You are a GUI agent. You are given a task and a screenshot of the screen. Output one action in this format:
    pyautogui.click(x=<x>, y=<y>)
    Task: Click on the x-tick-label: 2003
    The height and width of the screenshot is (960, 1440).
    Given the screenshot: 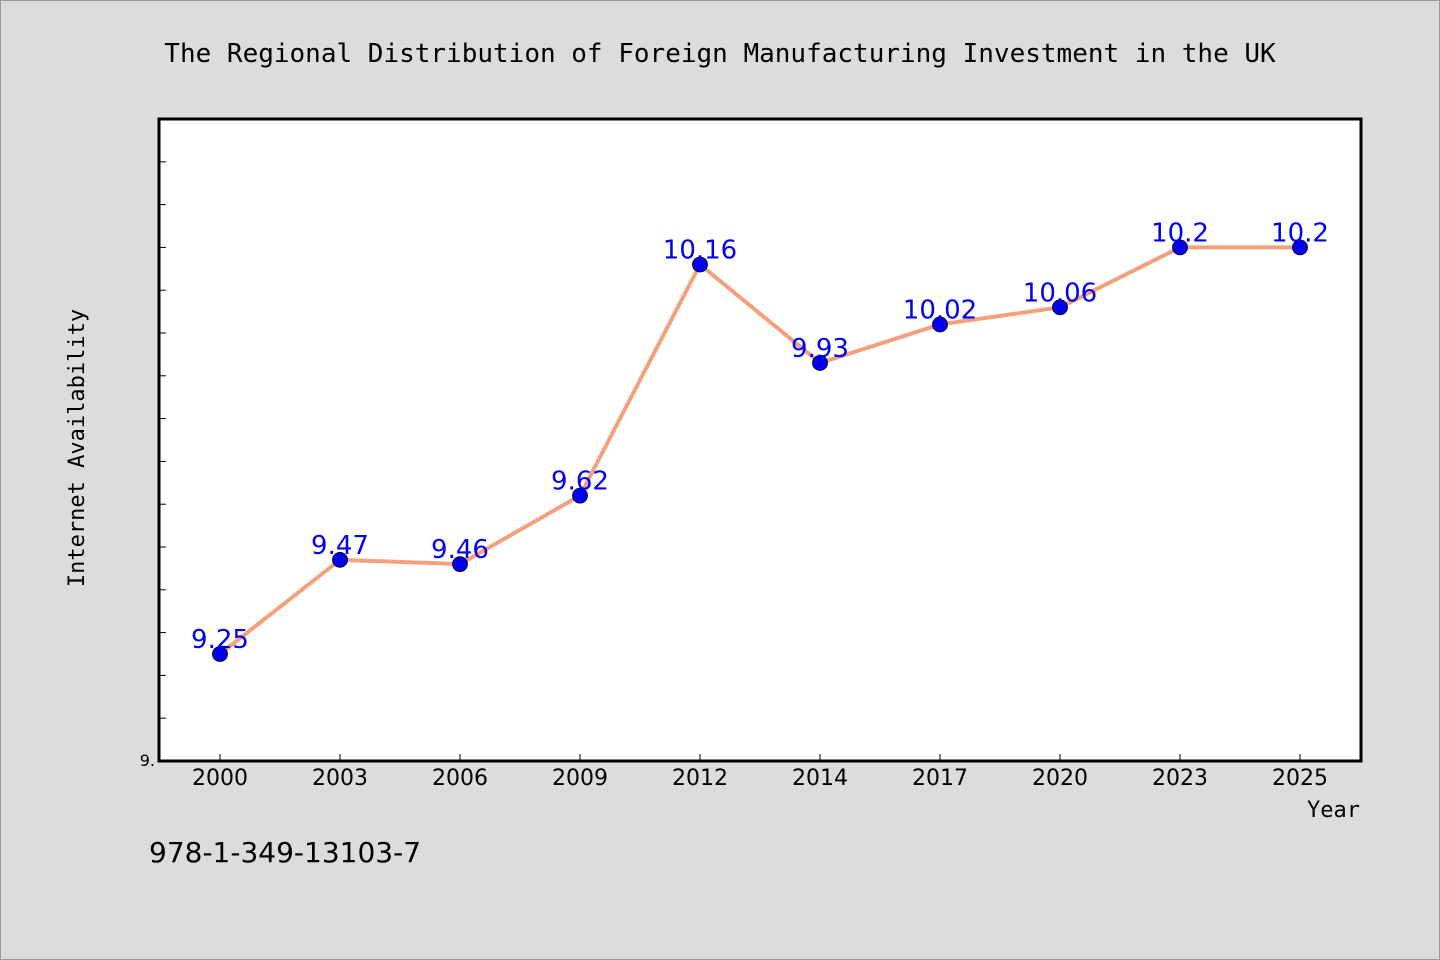 What is the action you would take?
    pyautogui.click(x=340, y=778)
    